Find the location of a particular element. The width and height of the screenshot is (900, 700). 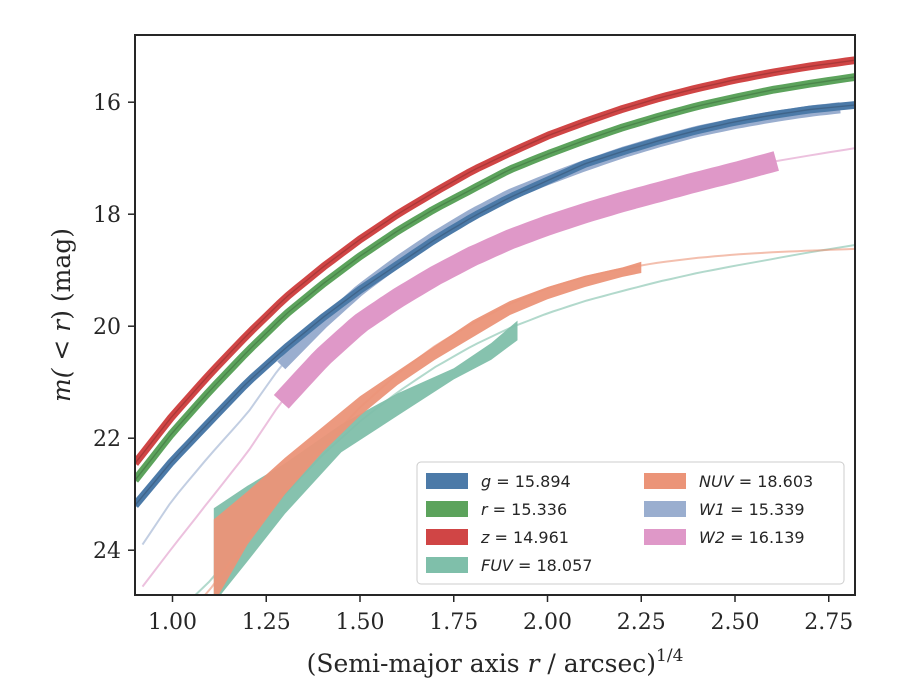

legend-item-w2: W2 = 16.139 is located at coordinates (724, 537).